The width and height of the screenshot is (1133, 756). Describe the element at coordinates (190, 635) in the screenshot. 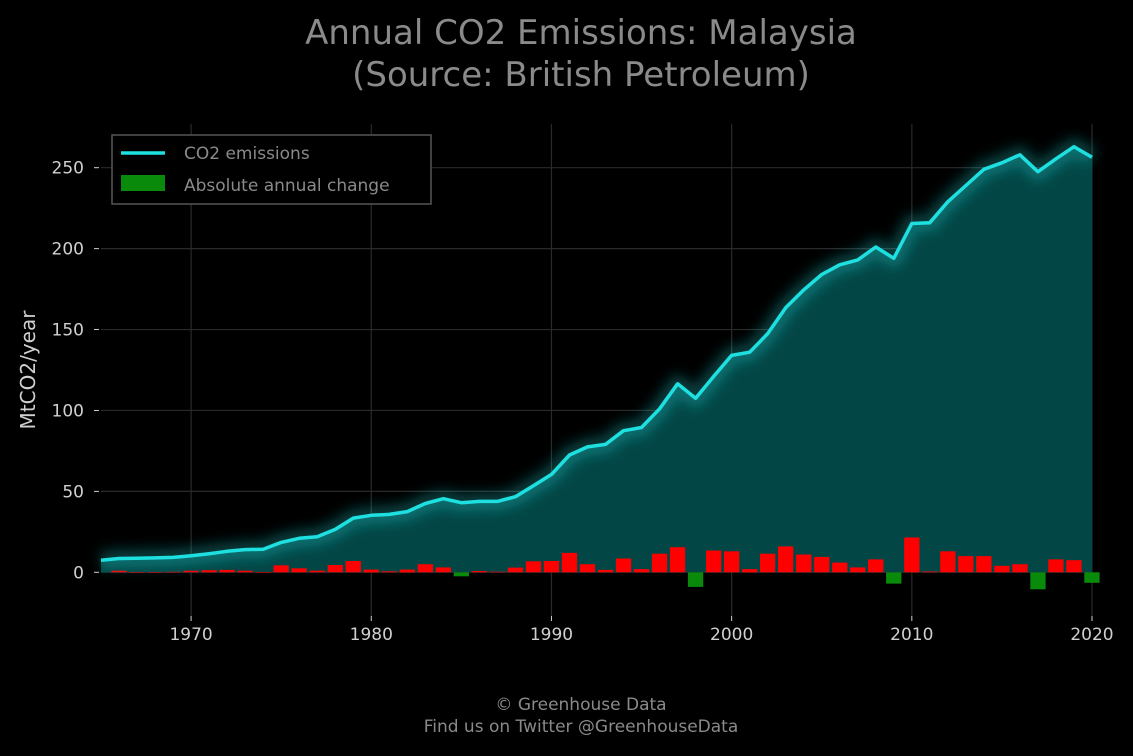

I see `x-tick-label: 1970` at that location.